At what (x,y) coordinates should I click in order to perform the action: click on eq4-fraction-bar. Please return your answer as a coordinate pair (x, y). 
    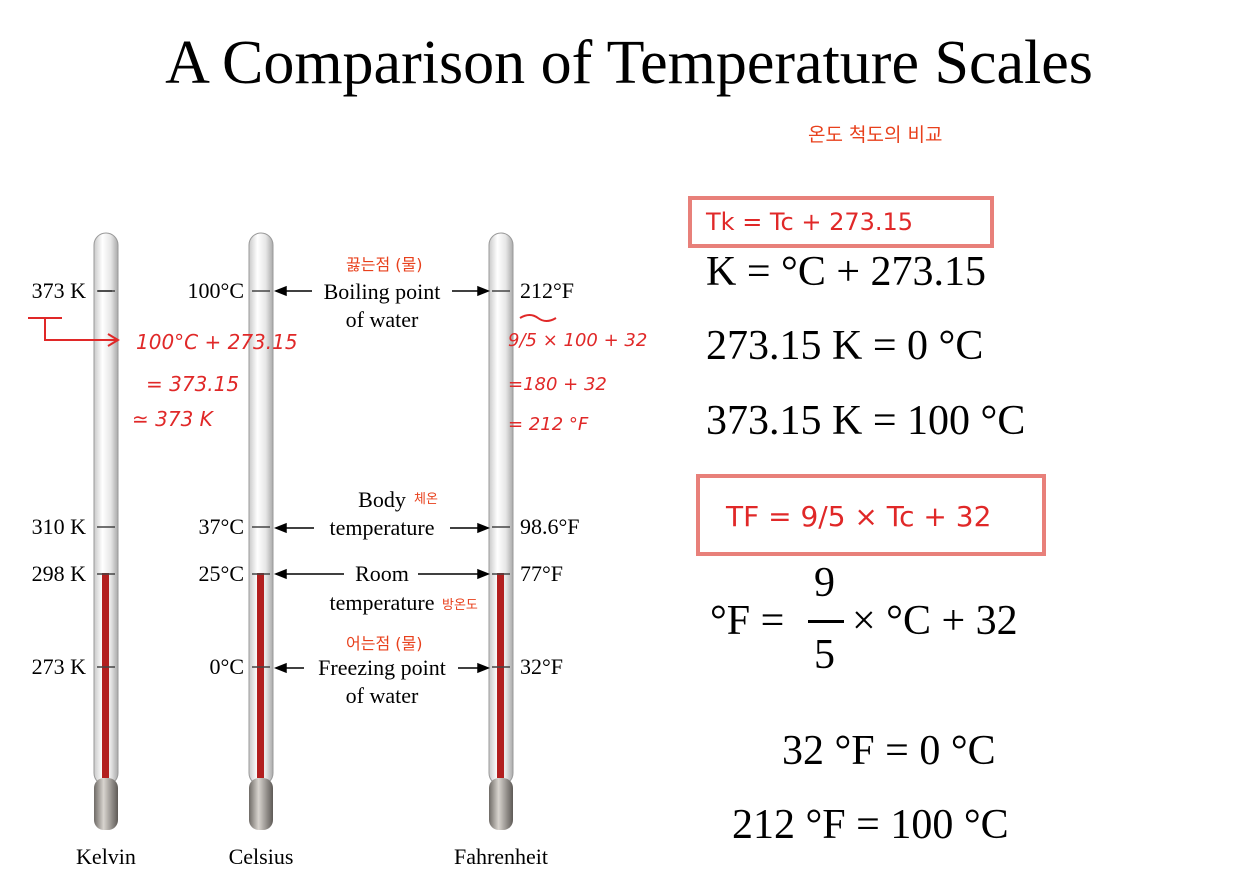
    Looking at the image, I should click on (826, 621).